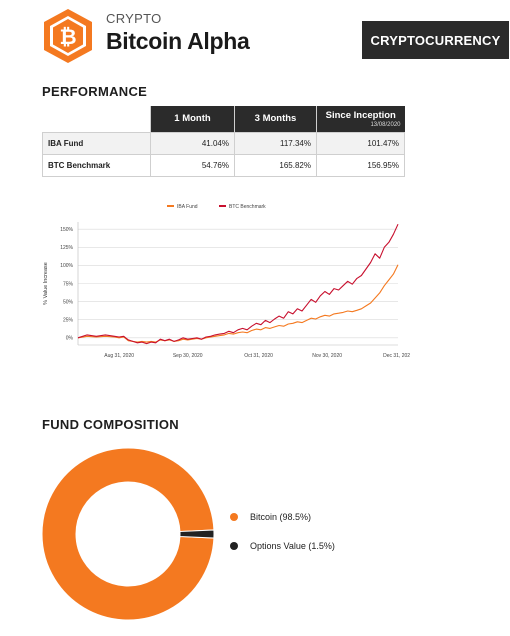  What do you see at coordinates (192, 143) in the screenshot?
I see `table-cell: 41.04%` at bounding box center [192, 143].